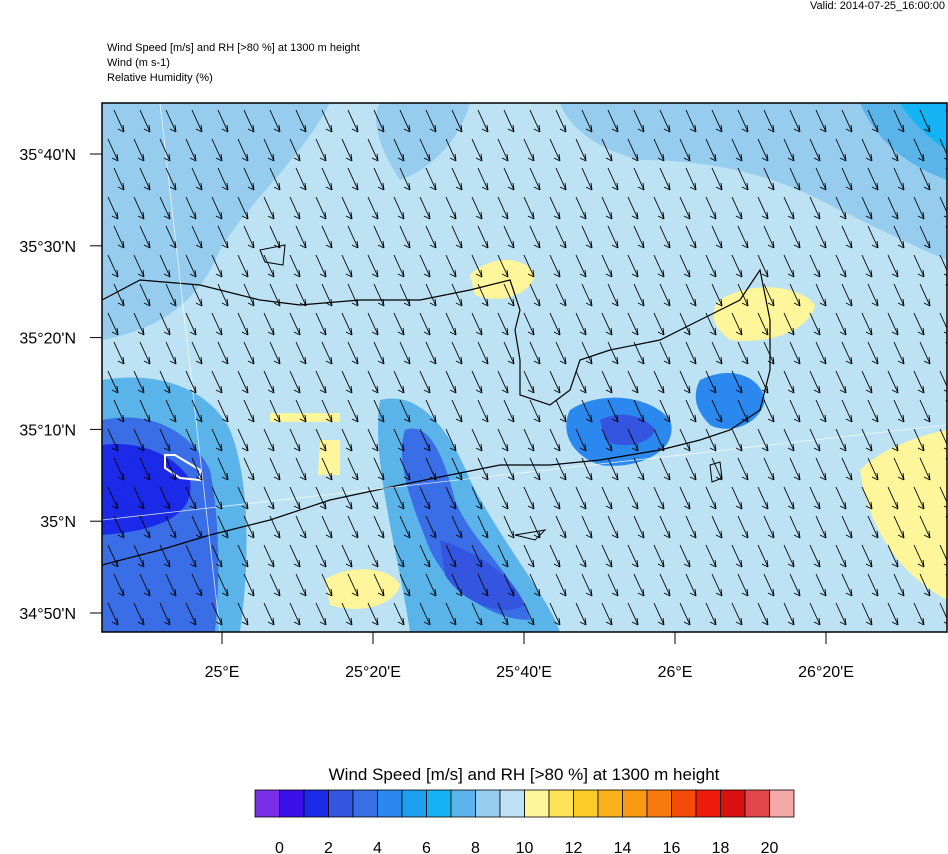  Describe the element at coordinates (524, 672) in the screenshot. I see `lon-label: 25°40'E` at that location.